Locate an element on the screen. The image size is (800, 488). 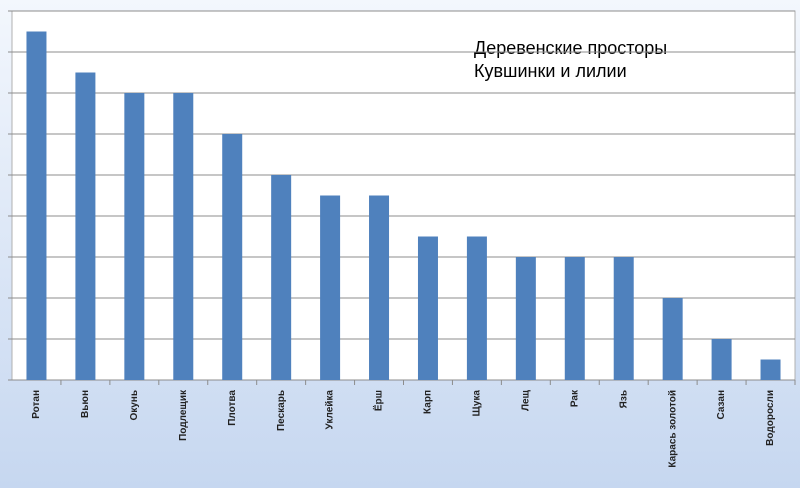
x-tick-label: Уклейка is located at coordinates (330, 410).